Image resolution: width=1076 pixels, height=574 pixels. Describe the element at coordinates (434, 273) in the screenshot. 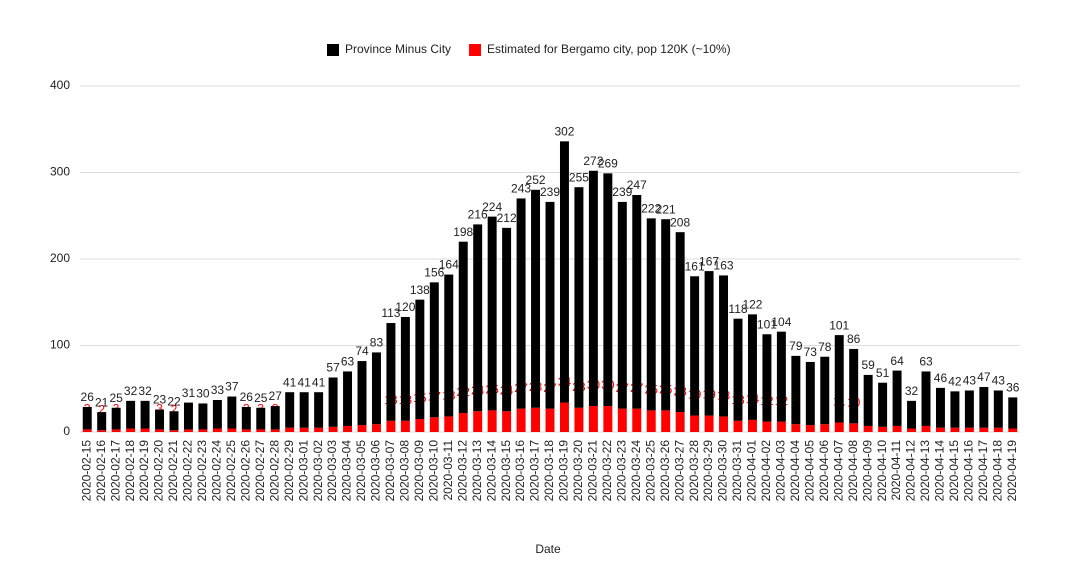

I see `data-label: 156` at that location.